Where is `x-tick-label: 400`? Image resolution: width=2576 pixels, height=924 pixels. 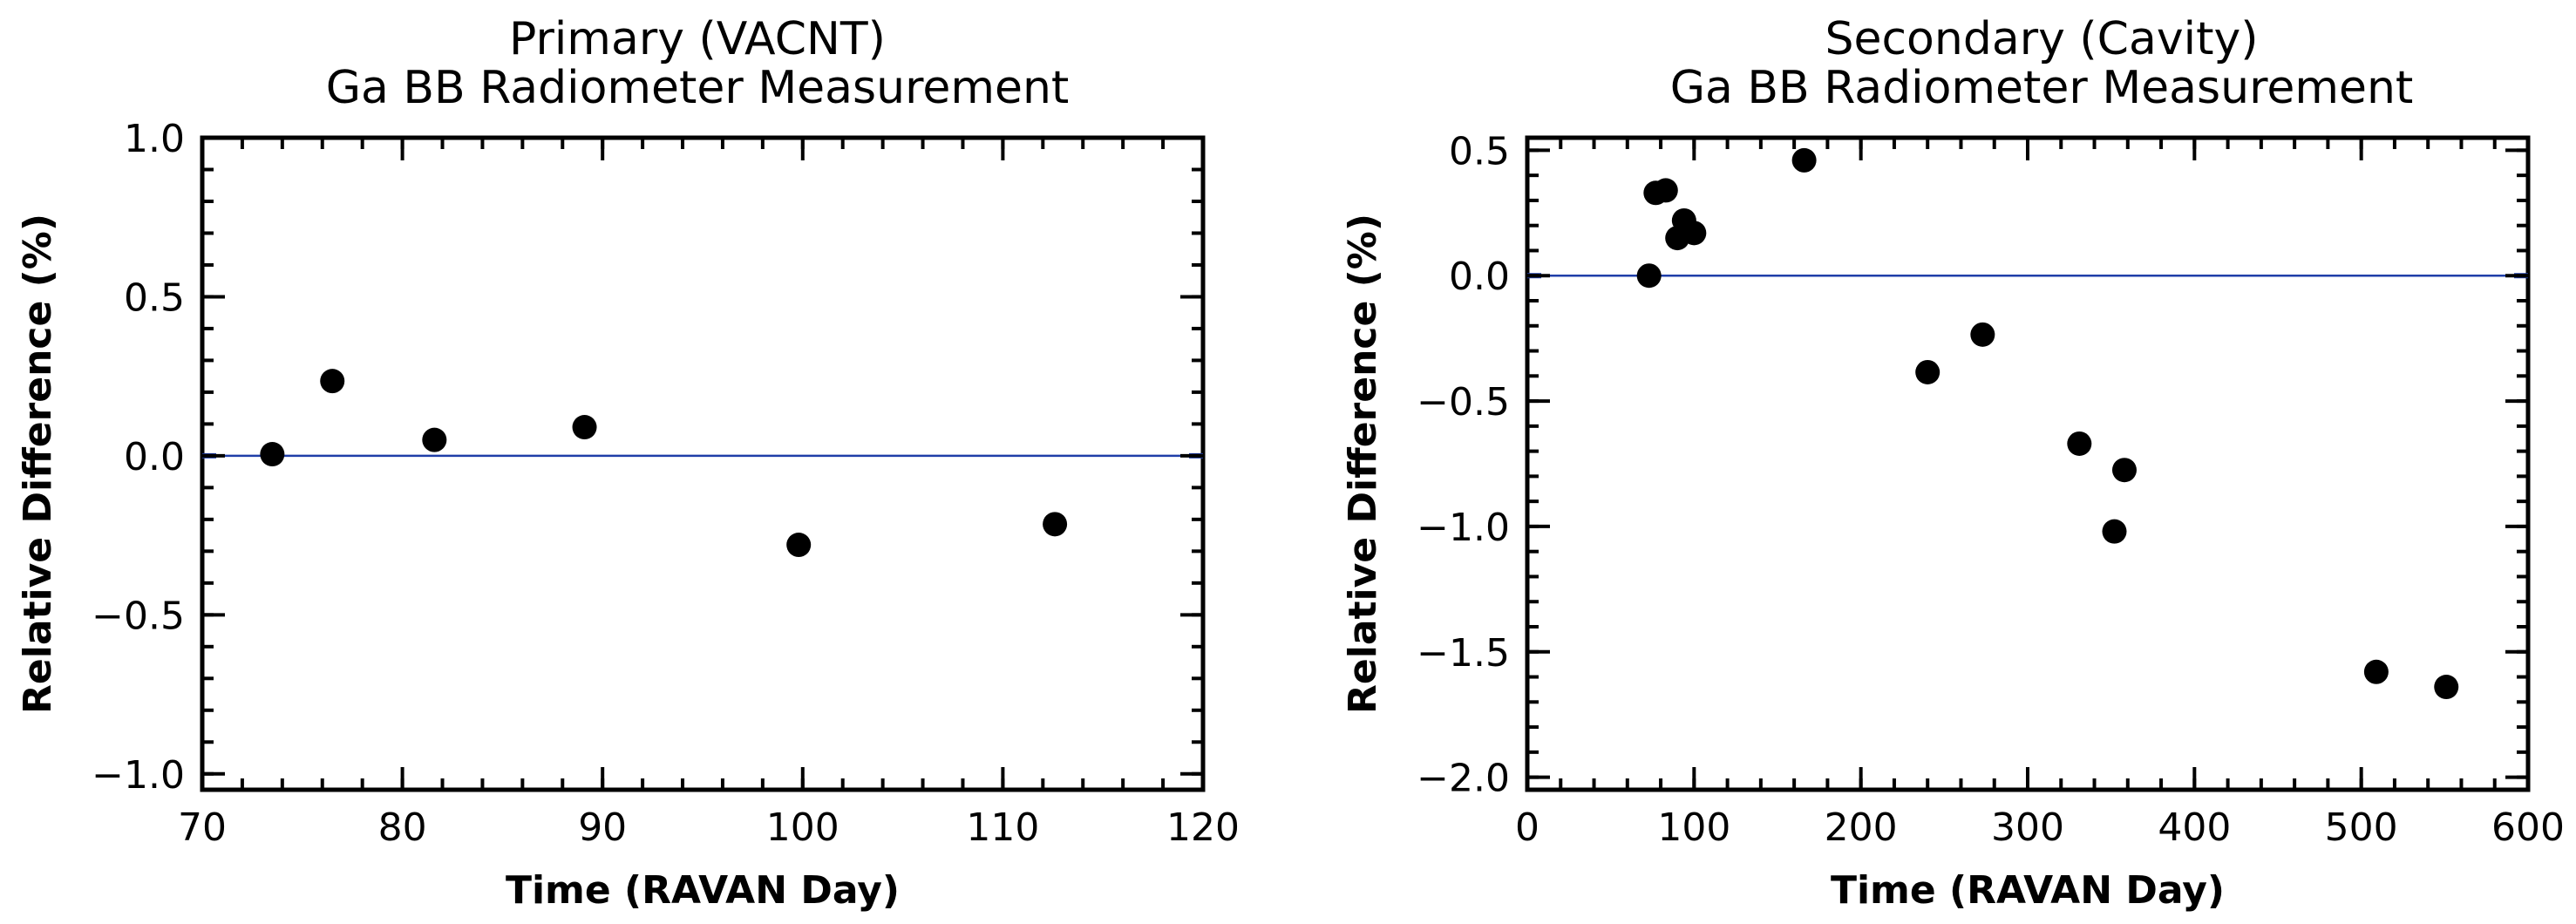 x-tick-label: 400 is located at coordinates (2194, 827).